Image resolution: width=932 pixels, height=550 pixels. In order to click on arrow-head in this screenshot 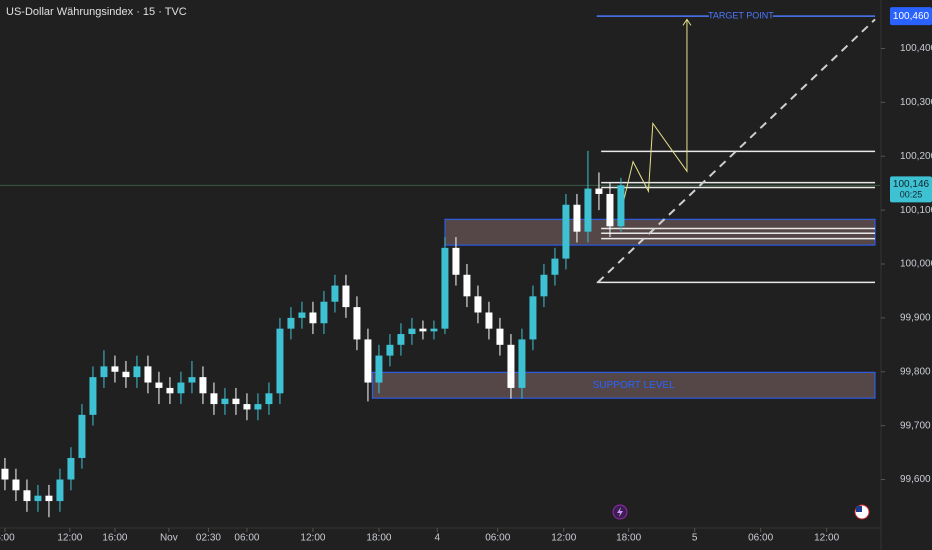, I will do `click(687, 22)`.